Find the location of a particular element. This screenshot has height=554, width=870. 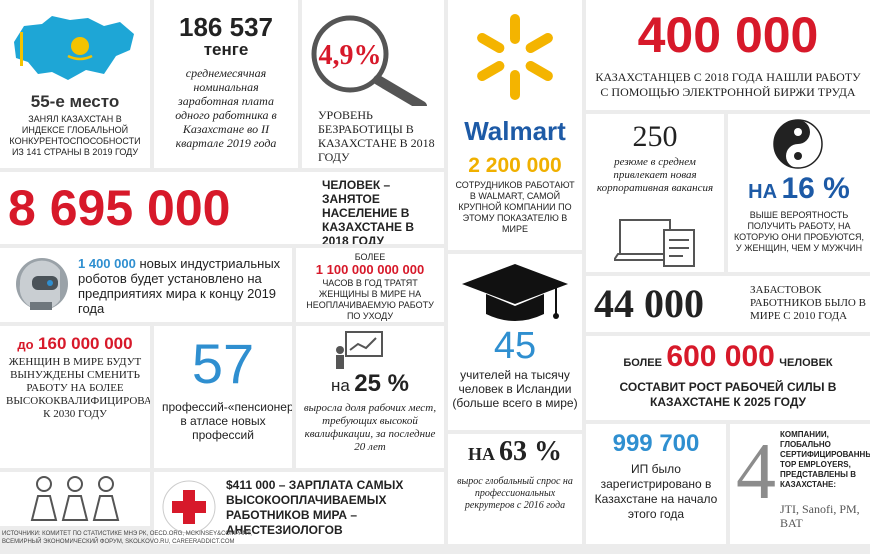

yin-yang-icon is located at coordinates (798, 144).